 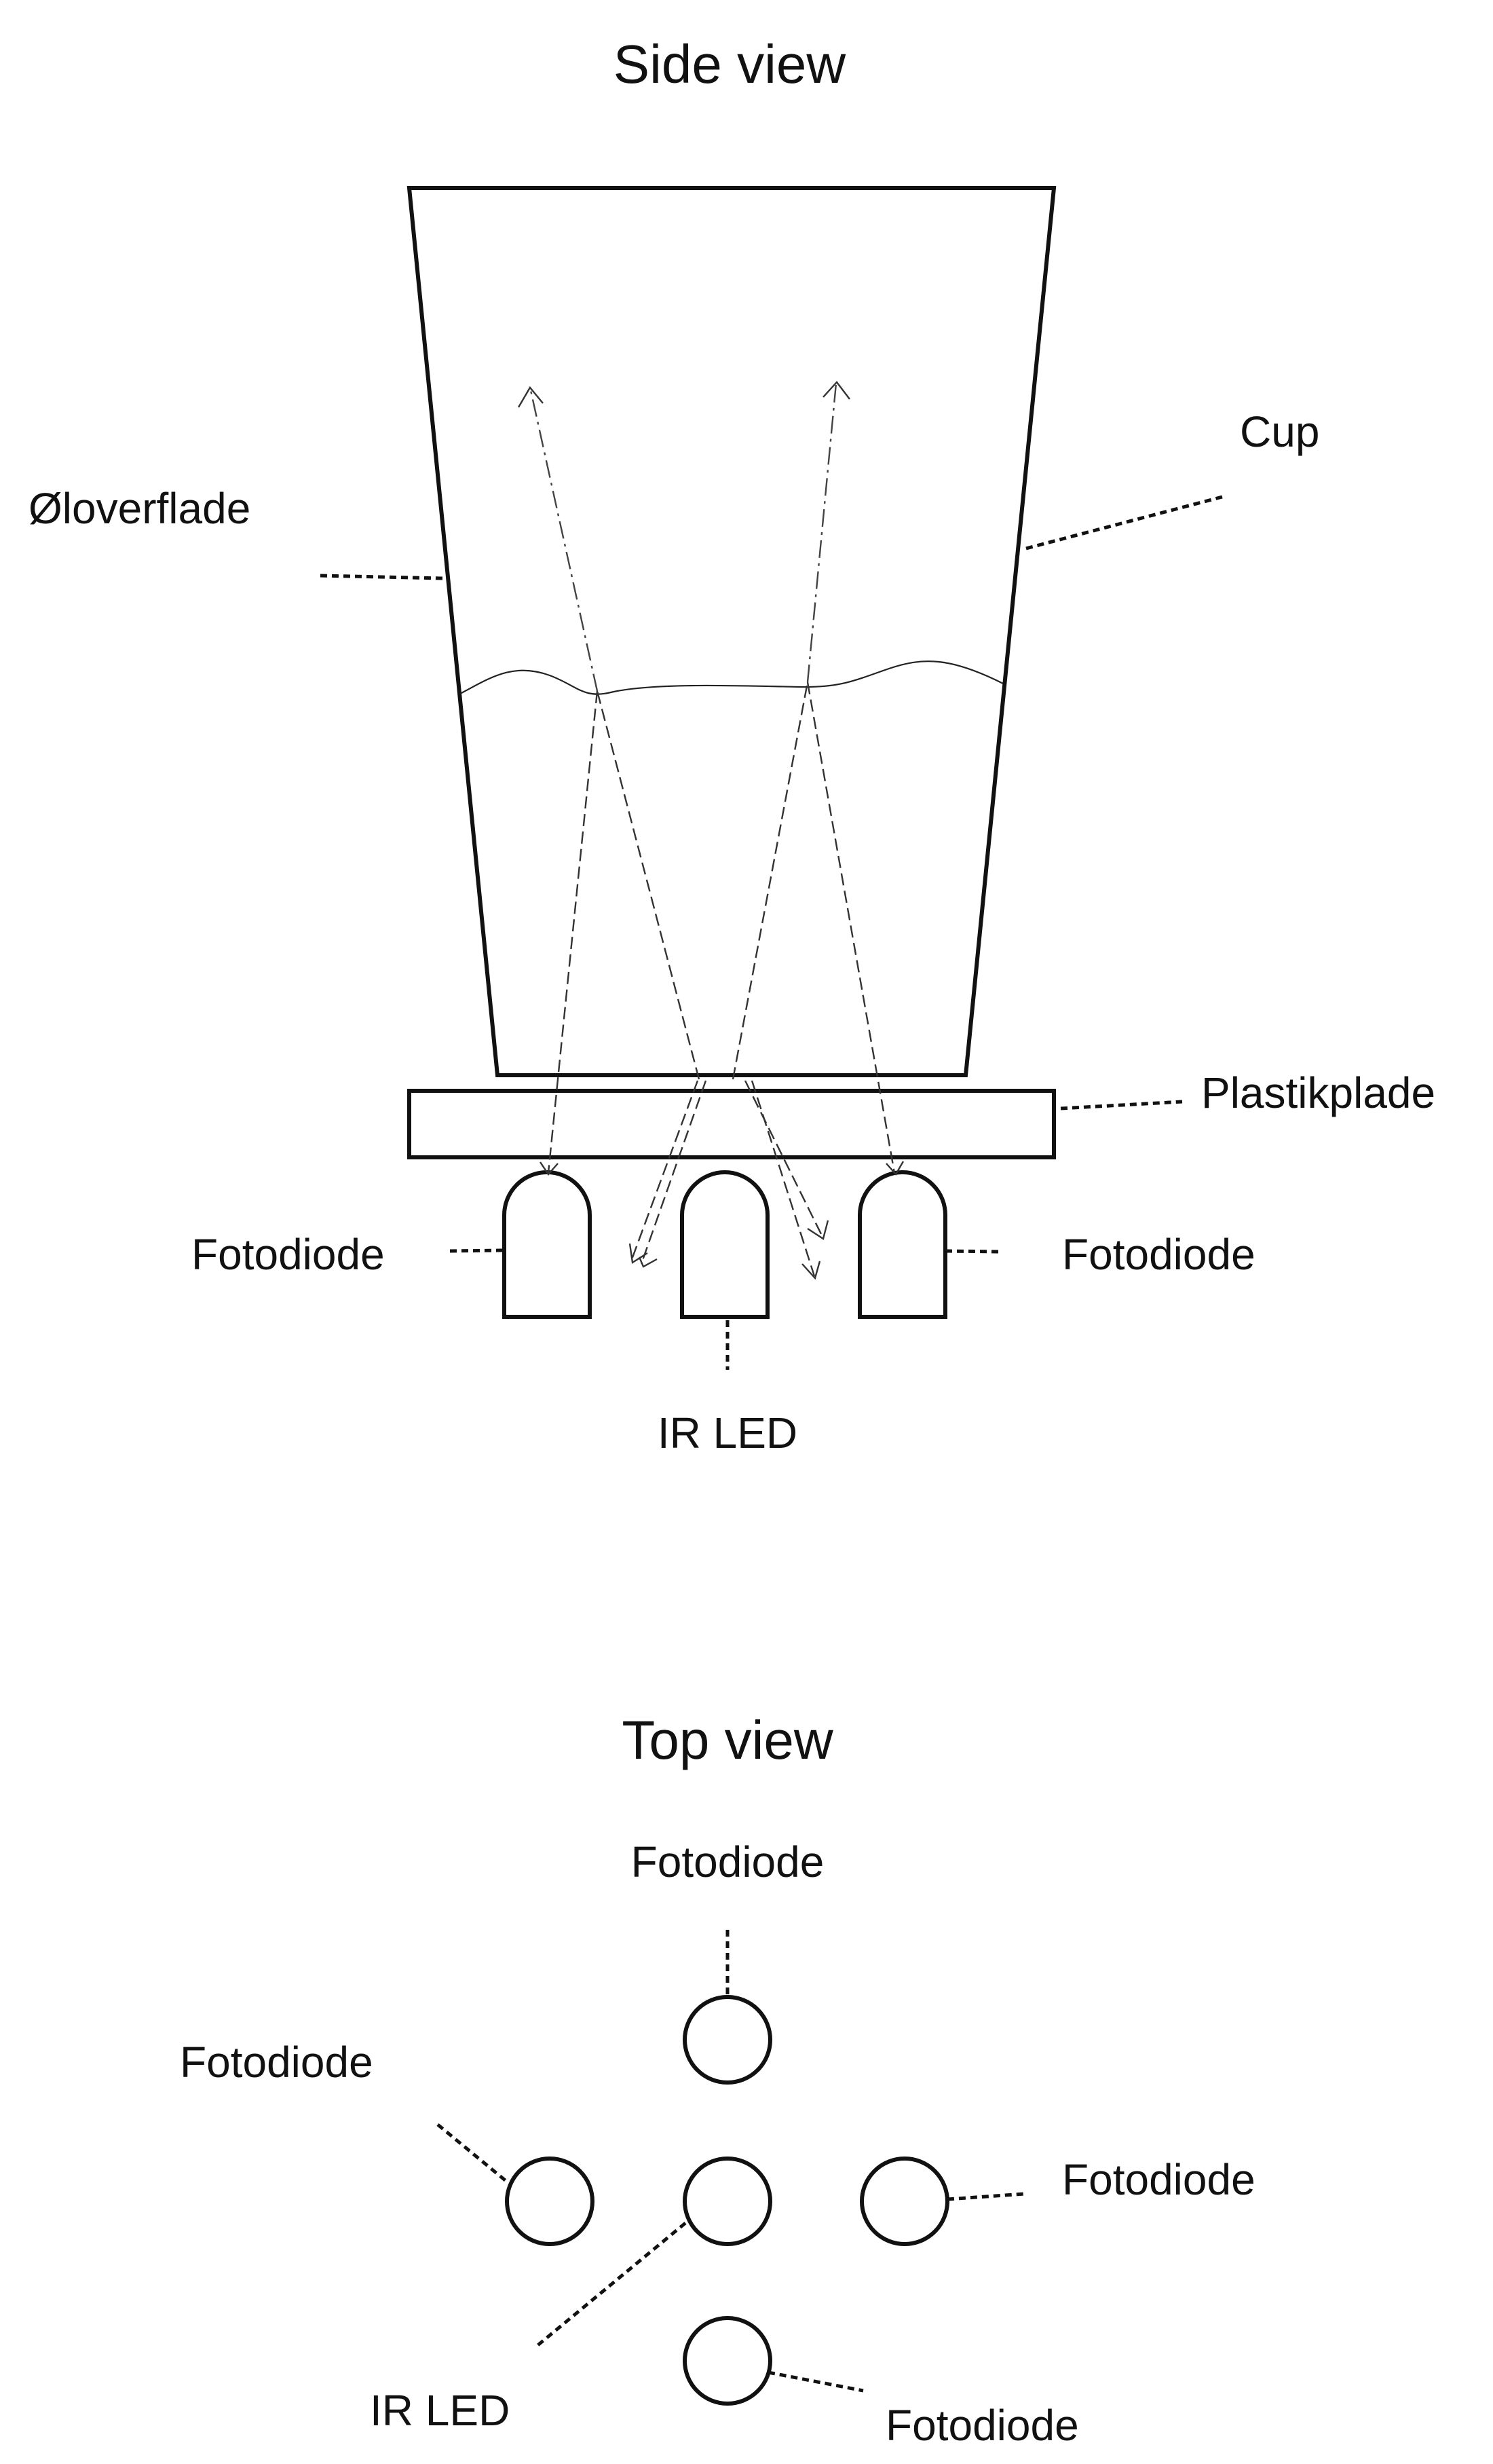 I want to click on leader-plastic-plate, so click(x=1121, y=1105).